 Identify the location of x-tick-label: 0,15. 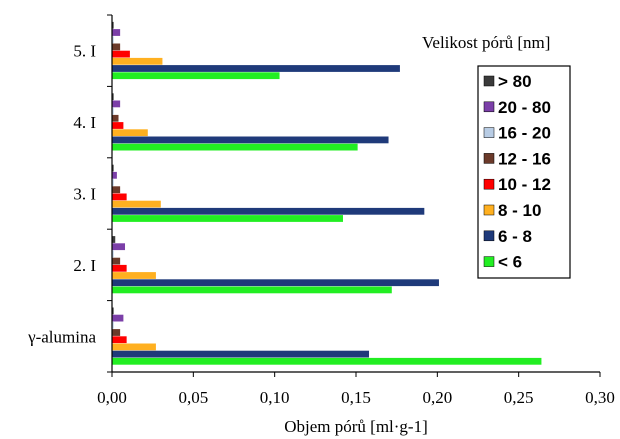
(356, 397).